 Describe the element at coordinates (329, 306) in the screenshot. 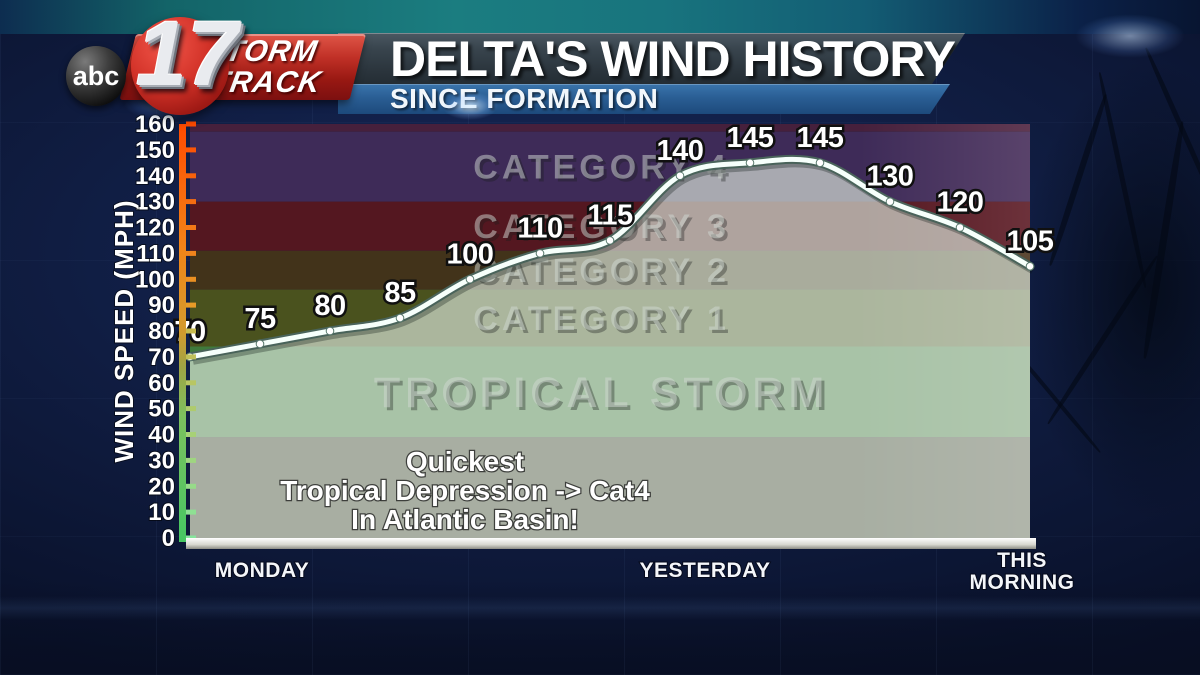

I see `value-label: 80` at that location.